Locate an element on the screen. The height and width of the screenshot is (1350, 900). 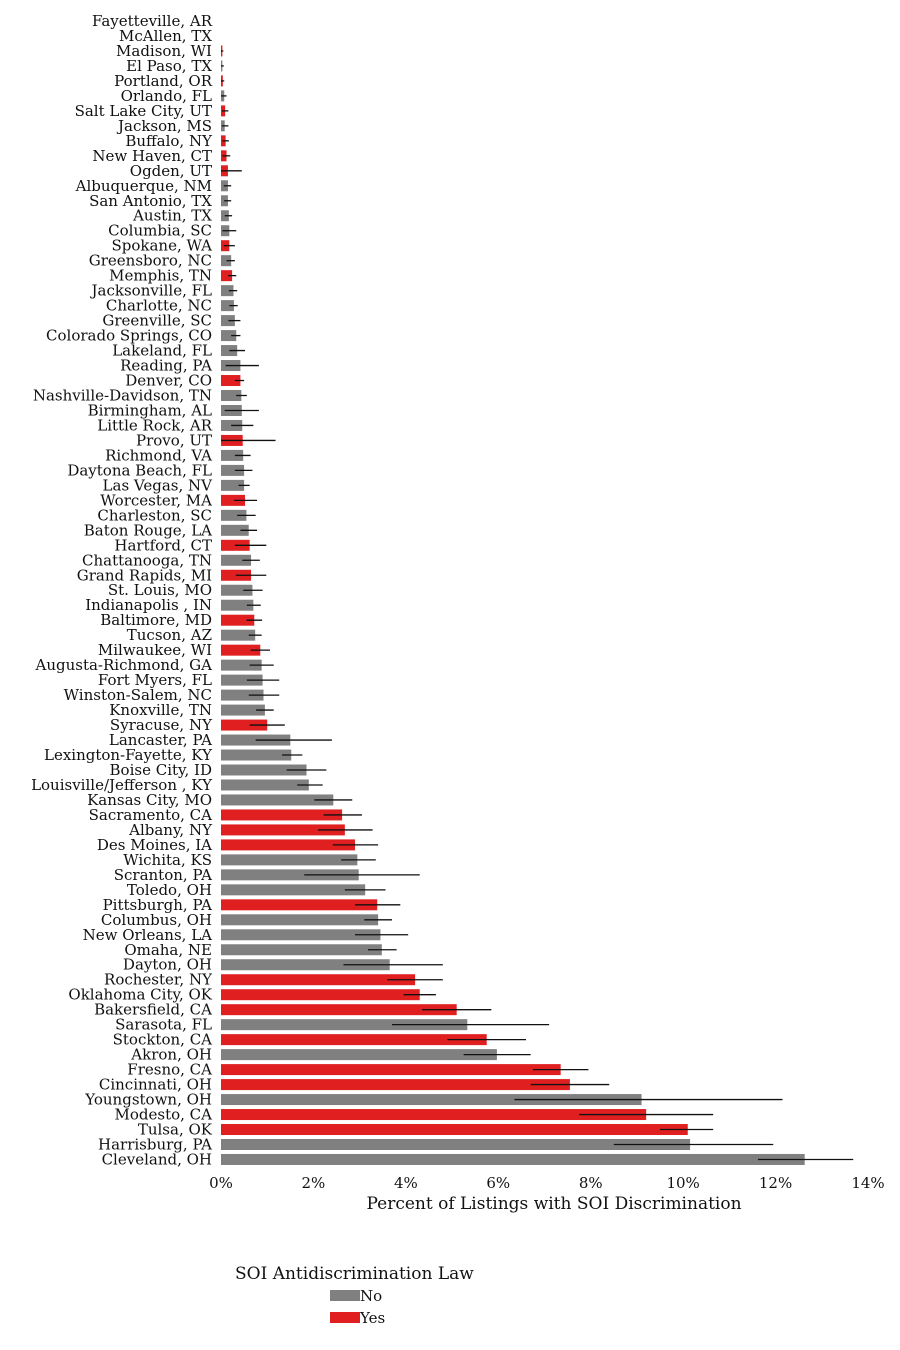
category-label: Daytona Beach, FL is located at coordinates (139, 470).